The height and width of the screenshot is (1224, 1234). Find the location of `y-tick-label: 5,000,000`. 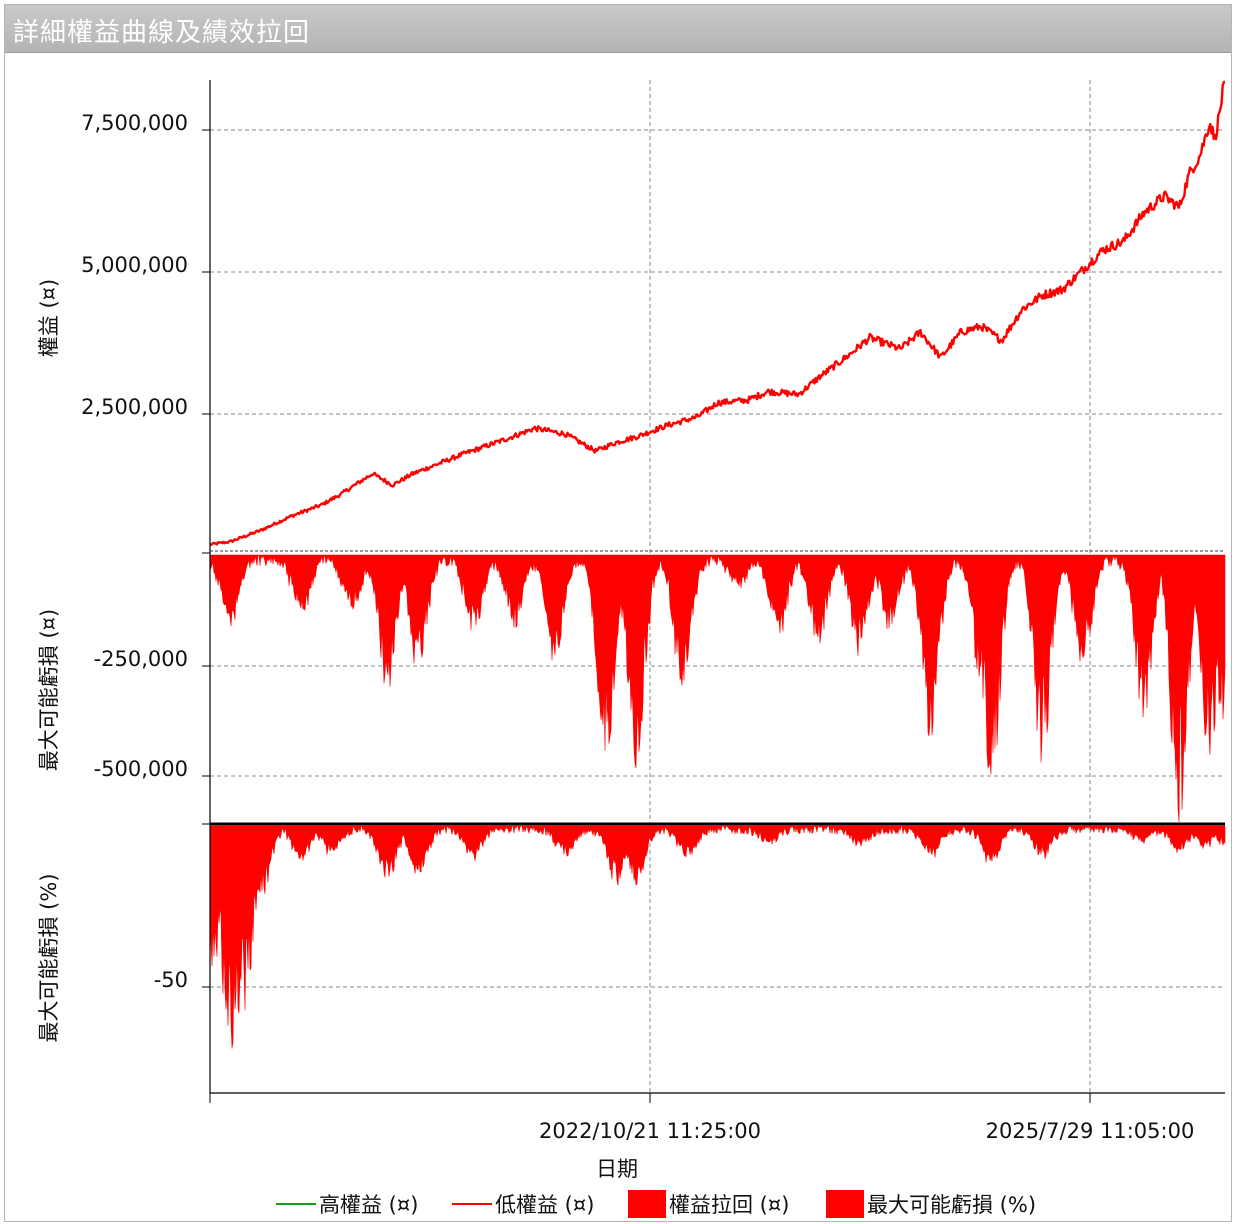

y-tick-label: 5,000,000 is located at coordinates (134, 265).